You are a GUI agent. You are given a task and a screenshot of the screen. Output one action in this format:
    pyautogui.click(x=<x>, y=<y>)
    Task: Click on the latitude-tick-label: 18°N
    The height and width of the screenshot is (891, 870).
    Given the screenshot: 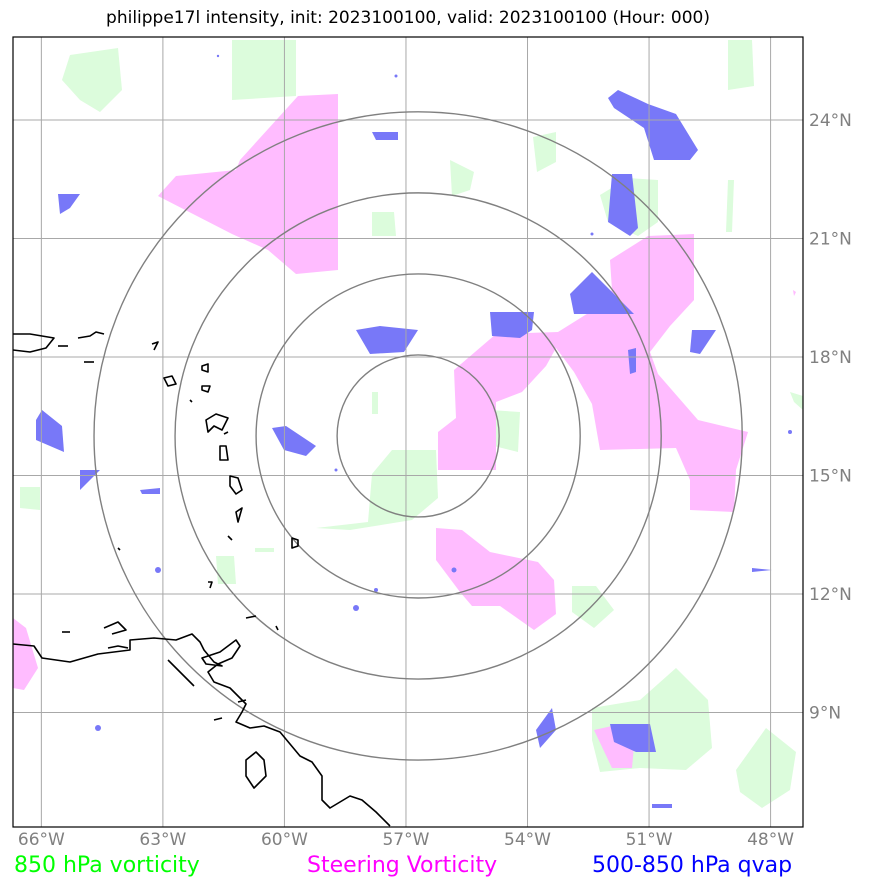 What is the action you would take?
    pyautogui.click(x=830, y=358)
    